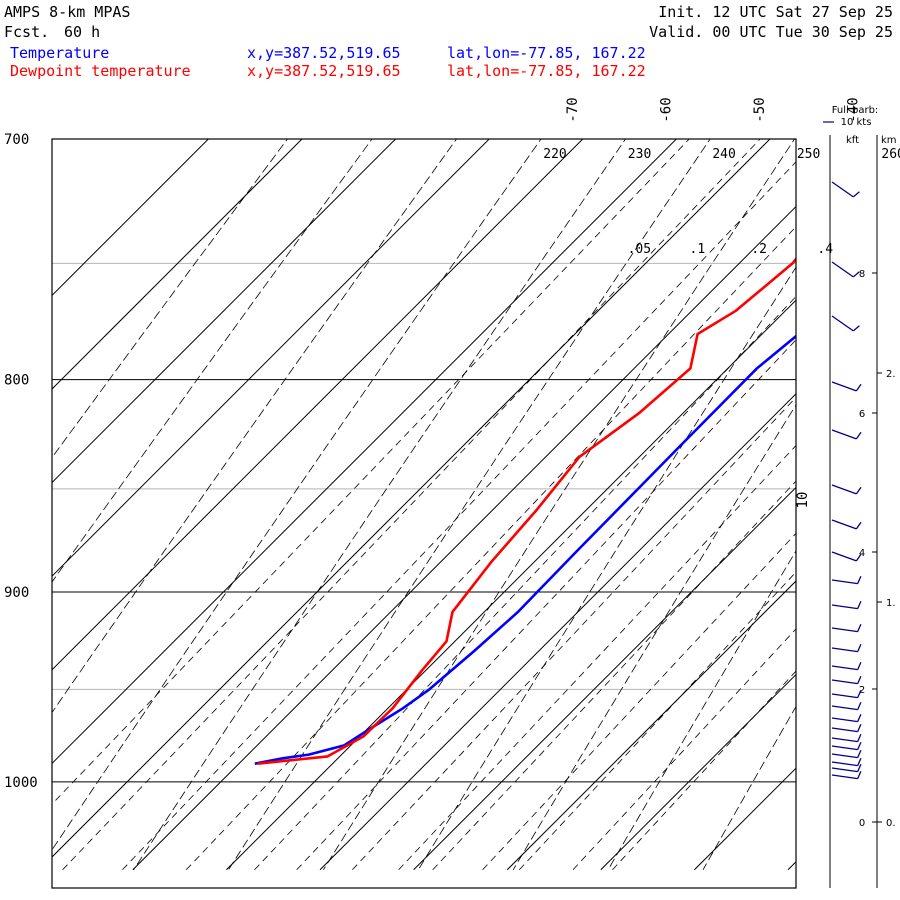  What do you see at coordinates (760, 109) in the screenshot?
I see `temperature-tick-label: -50` at bounding box center [760, 109].